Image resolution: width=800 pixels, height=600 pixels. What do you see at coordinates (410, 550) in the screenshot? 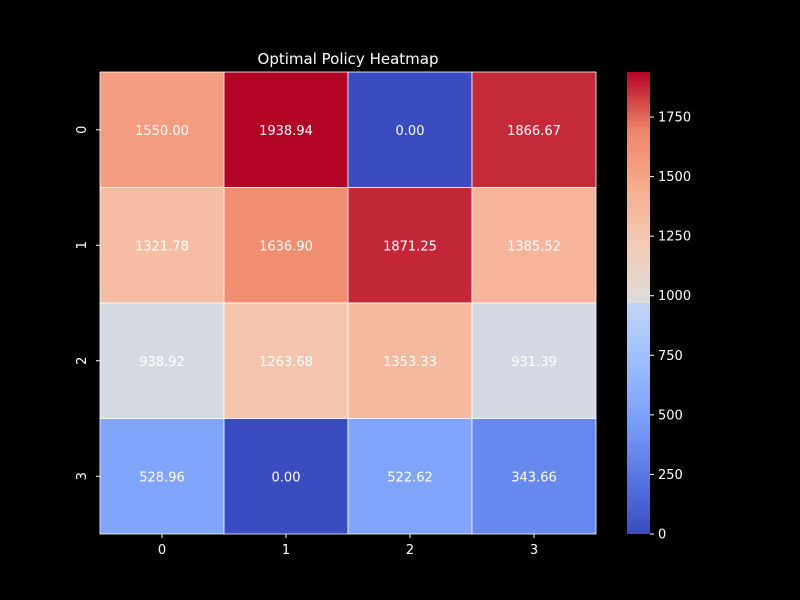
I see `x-tick-label: 2` at bounding box center [410, 550].